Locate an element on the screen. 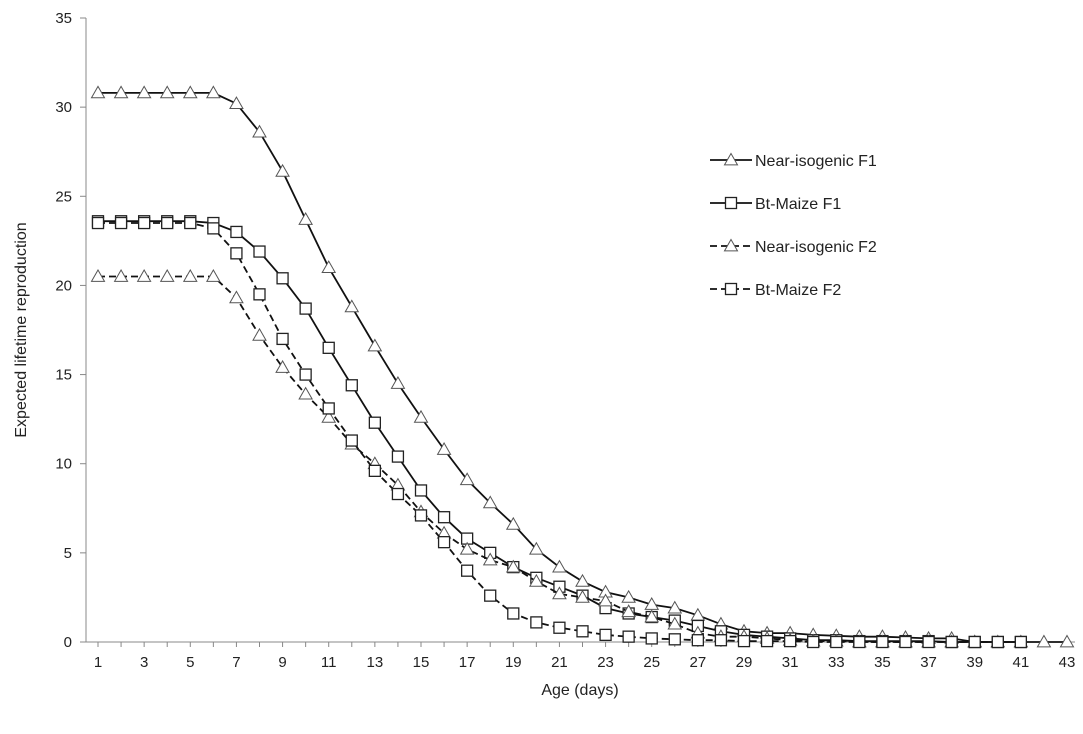 Image resolution: width=1083 pixels, height=734 pixels. legend-label: Near-isogenic F2 is located at coordinates (816, 247).